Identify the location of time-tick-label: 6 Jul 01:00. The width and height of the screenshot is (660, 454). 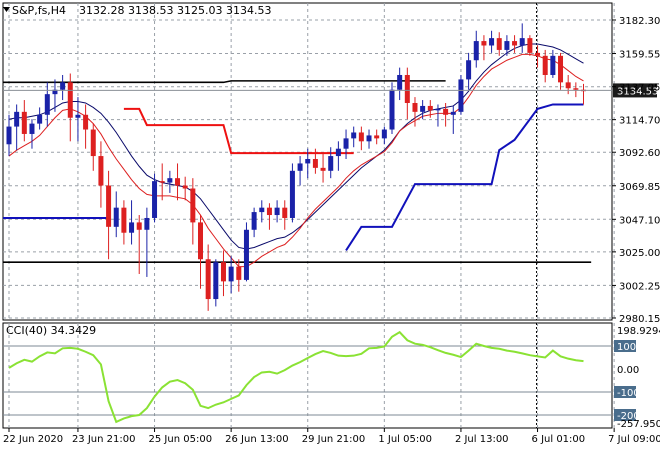
(559, 439).